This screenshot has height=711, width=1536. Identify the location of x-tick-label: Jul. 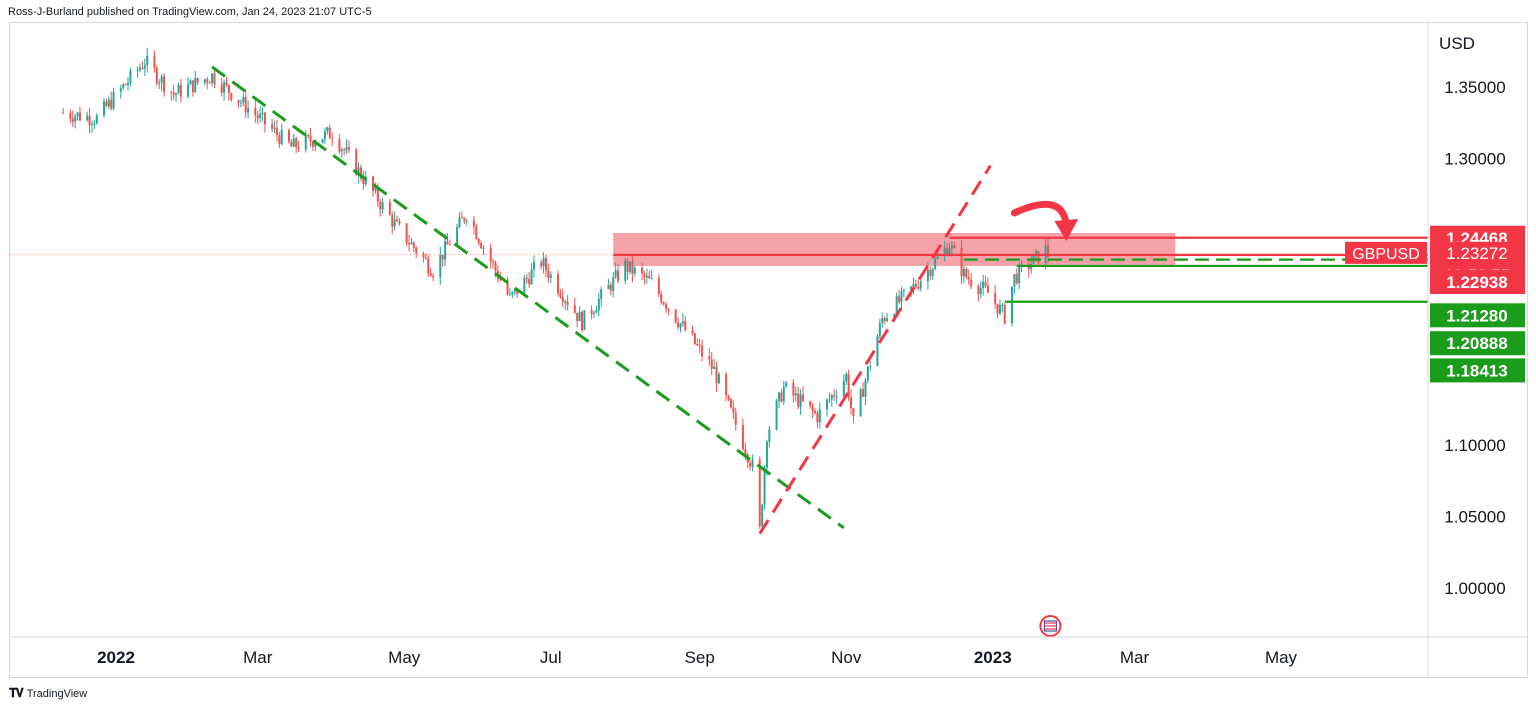
(551, 657).